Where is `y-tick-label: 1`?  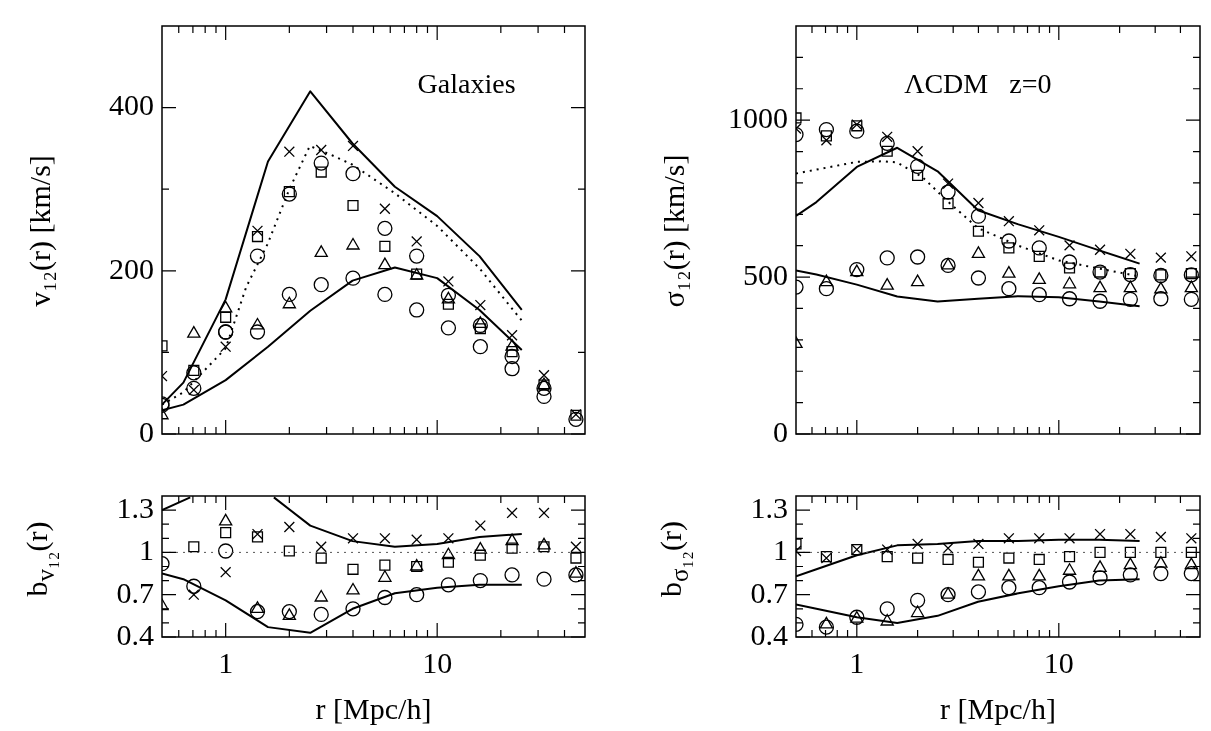
y-tick-label: 1 is located at coordinates (780, 550).